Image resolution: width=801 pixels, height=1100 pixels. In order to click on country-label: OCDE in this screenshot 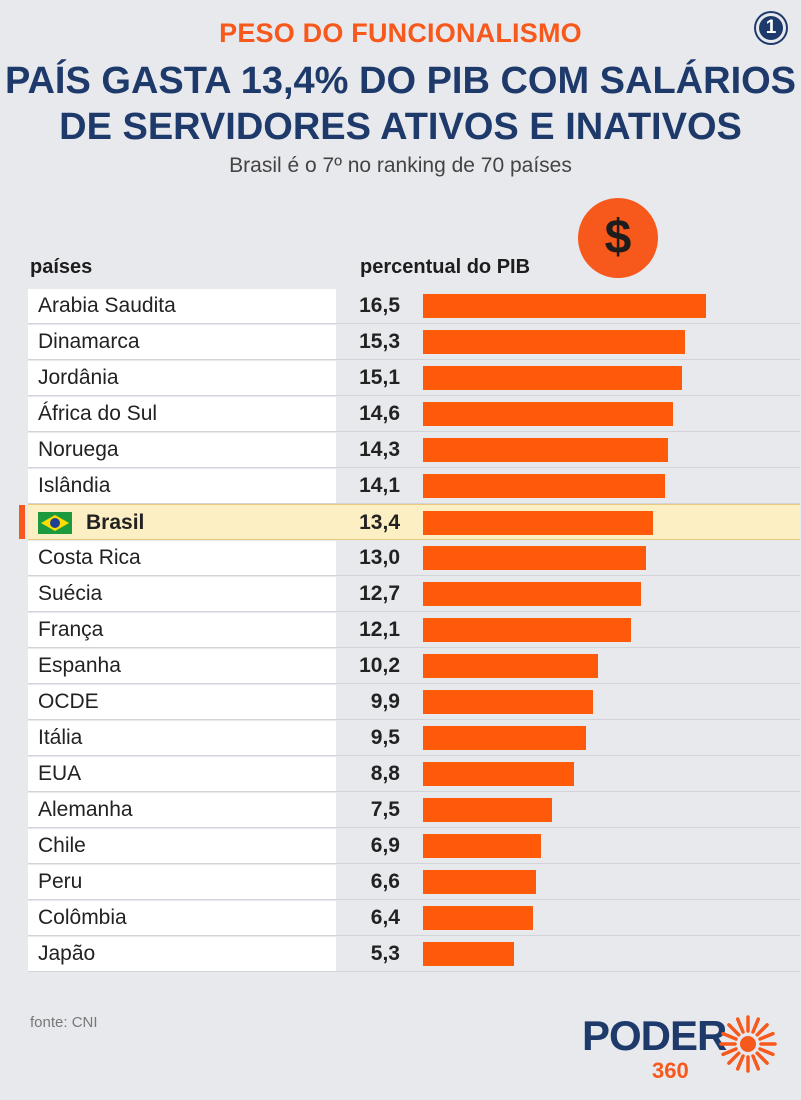, I will do `click(68, 701)`.